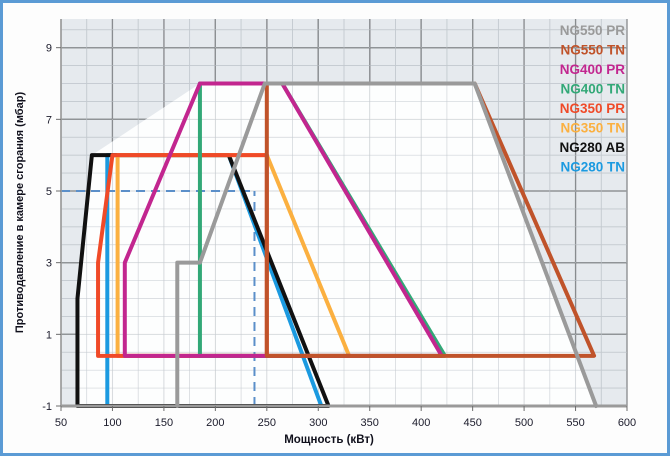  I want to click on reference-lines, so click(158, 298).